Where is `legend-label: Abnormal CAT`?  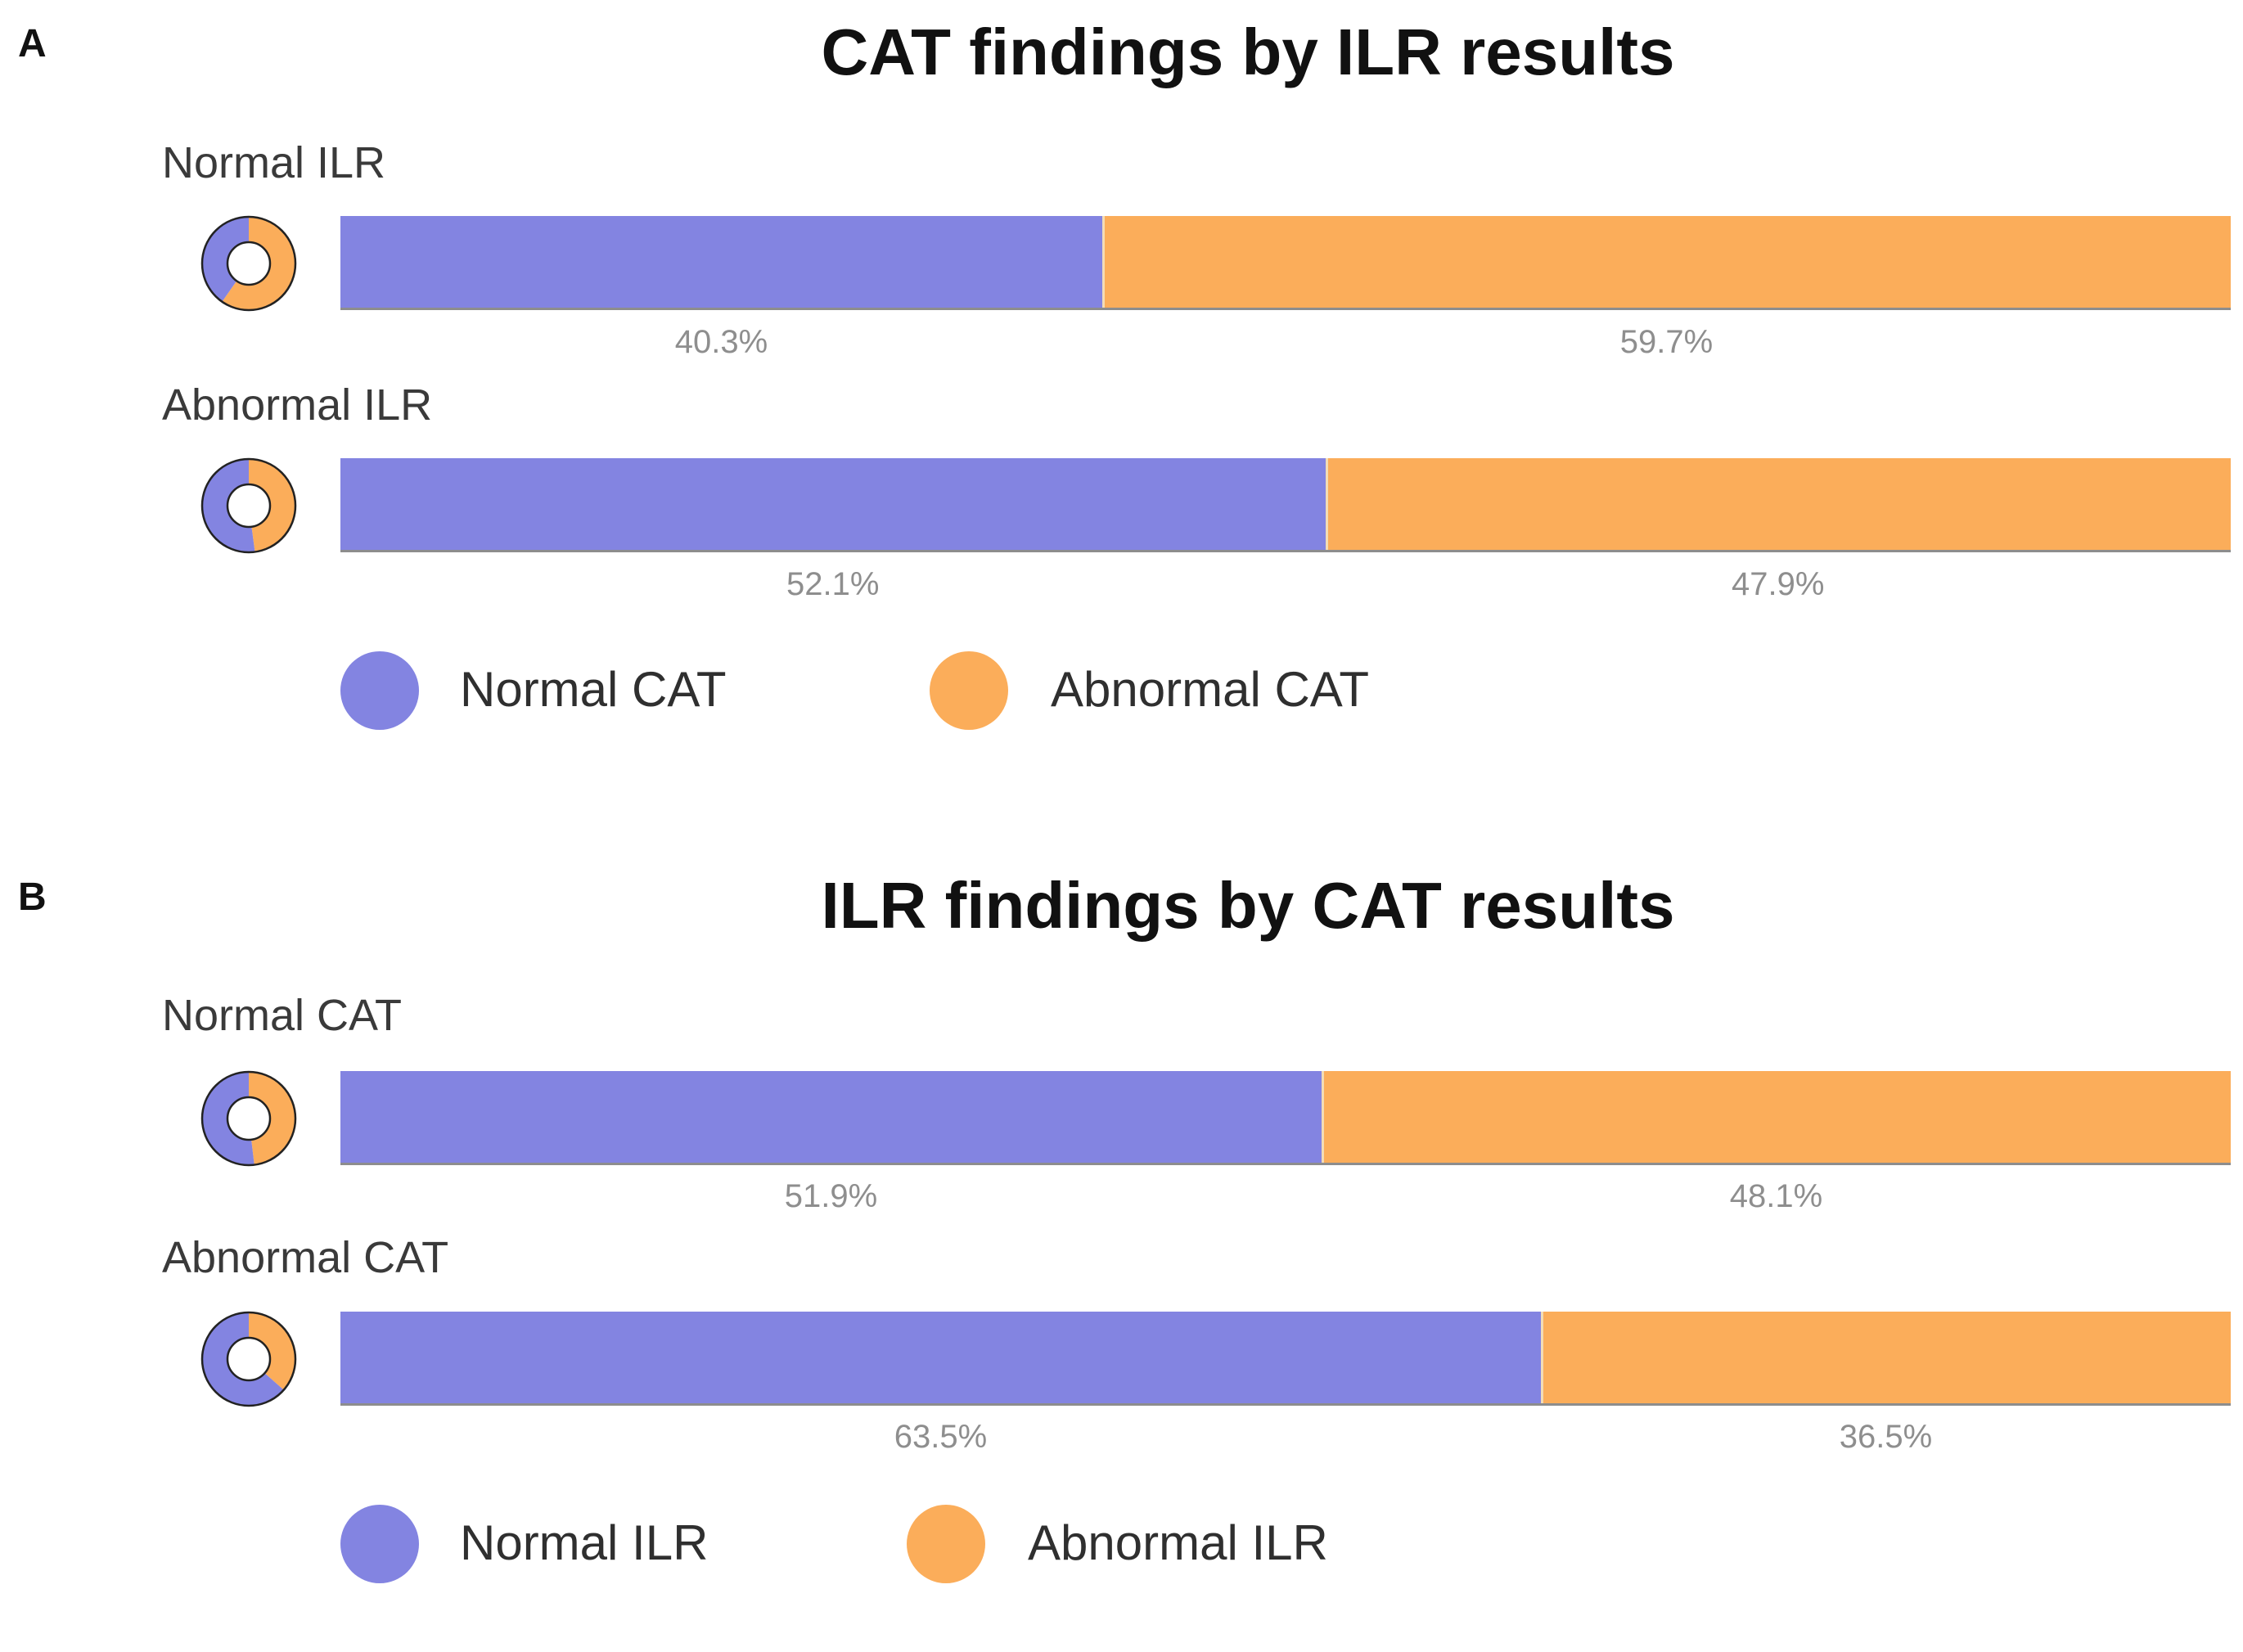 legend-label: Abnormal CAT is located at coordinates (1210, 689).